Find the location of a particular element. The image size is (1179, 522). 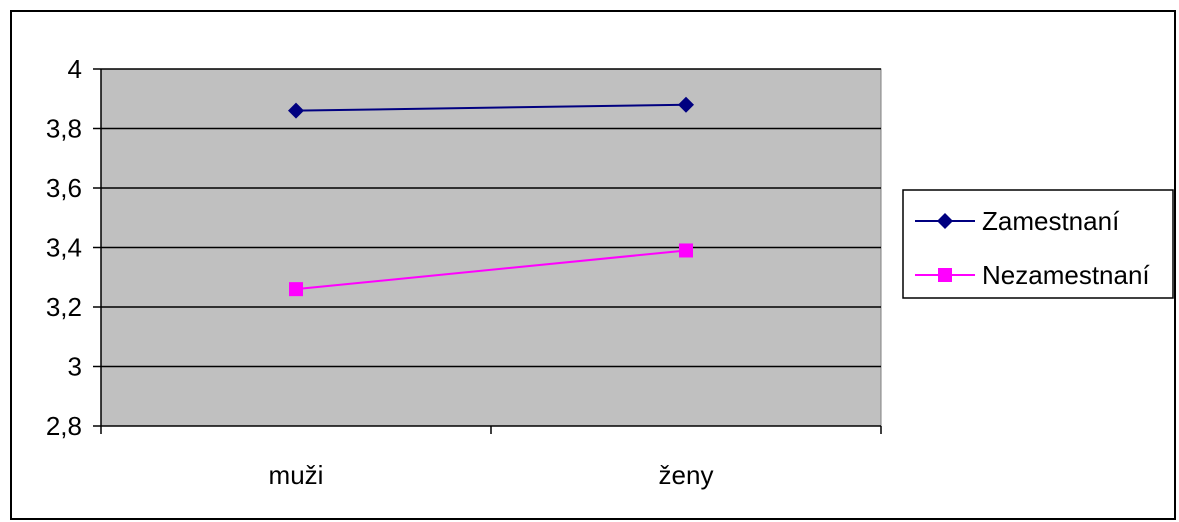

y-tick-labels: 4 3,8 3,6 3,4 3,2 3 2,8 is located at coordinates (64, 247).